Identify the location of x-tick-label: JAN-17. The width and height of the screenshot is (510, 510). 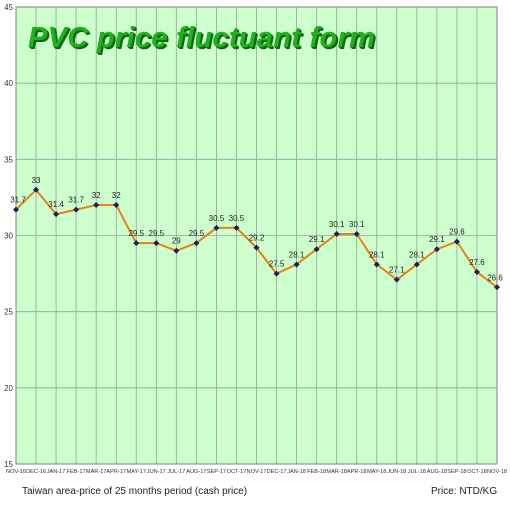
(56, 472).